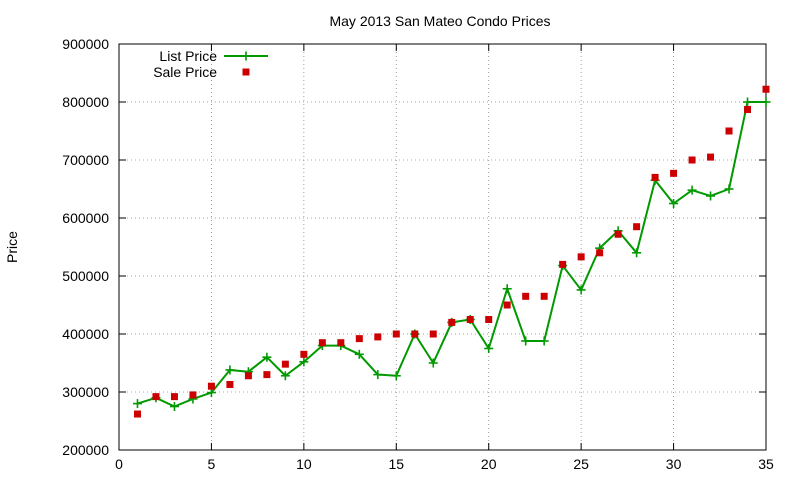  I want to click on y-tick-label: 900000, so click(85, 44).